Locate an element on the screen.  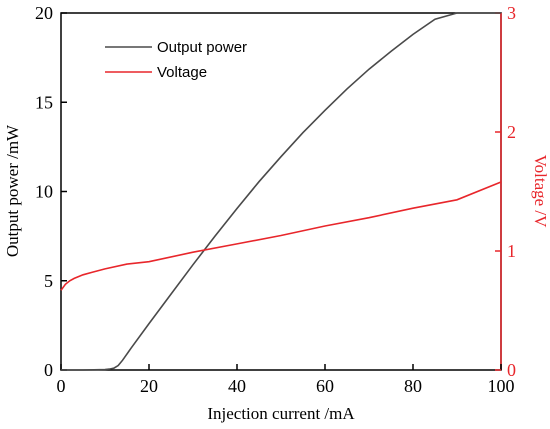
left-y-axis-ticks: 0 5 10 15 20 is located at coordinates (51, 191).